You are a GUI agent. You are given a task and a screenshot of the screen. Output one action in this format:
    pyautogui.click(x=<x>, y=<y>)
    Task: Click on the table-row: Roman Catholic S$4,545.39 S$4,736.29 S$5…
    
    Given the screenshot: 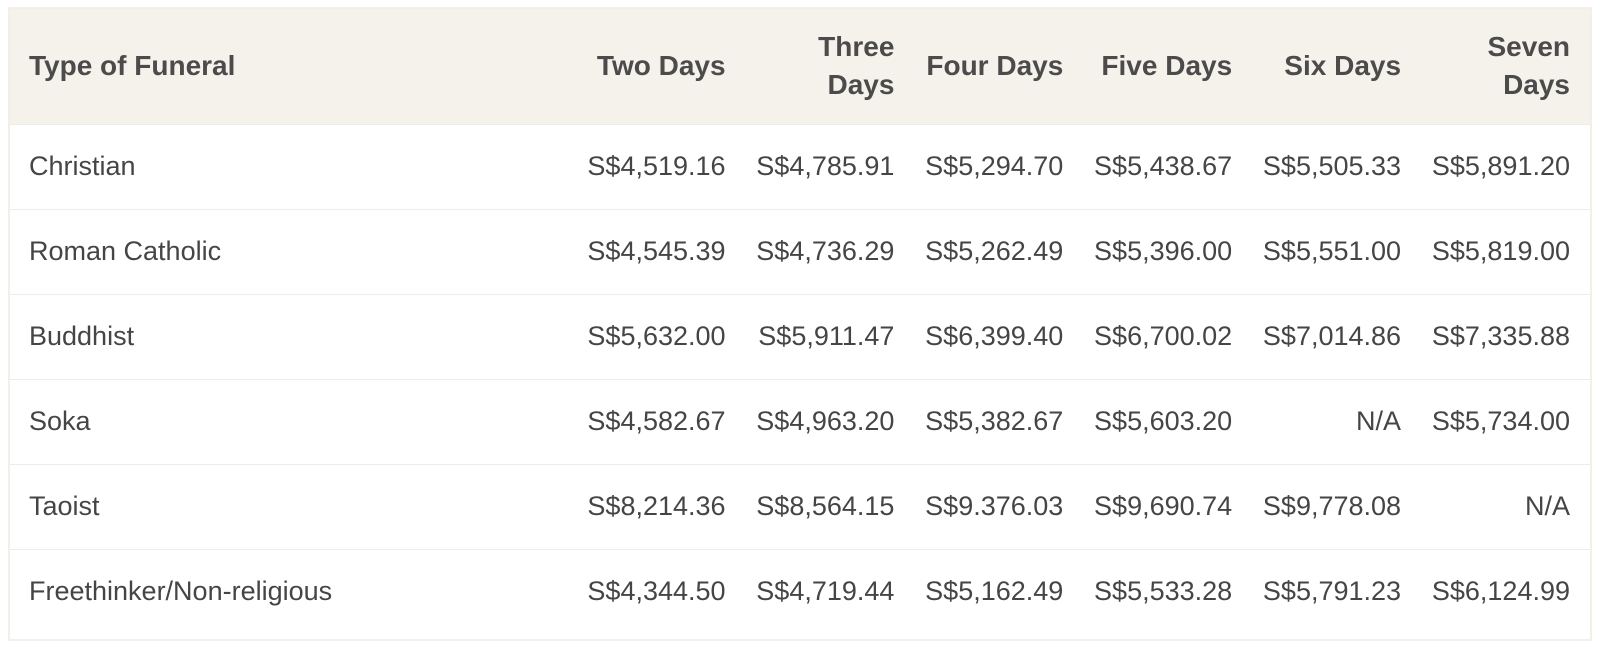 What is the action you would take?
    pyautogui.click(x=800, y=251)
    